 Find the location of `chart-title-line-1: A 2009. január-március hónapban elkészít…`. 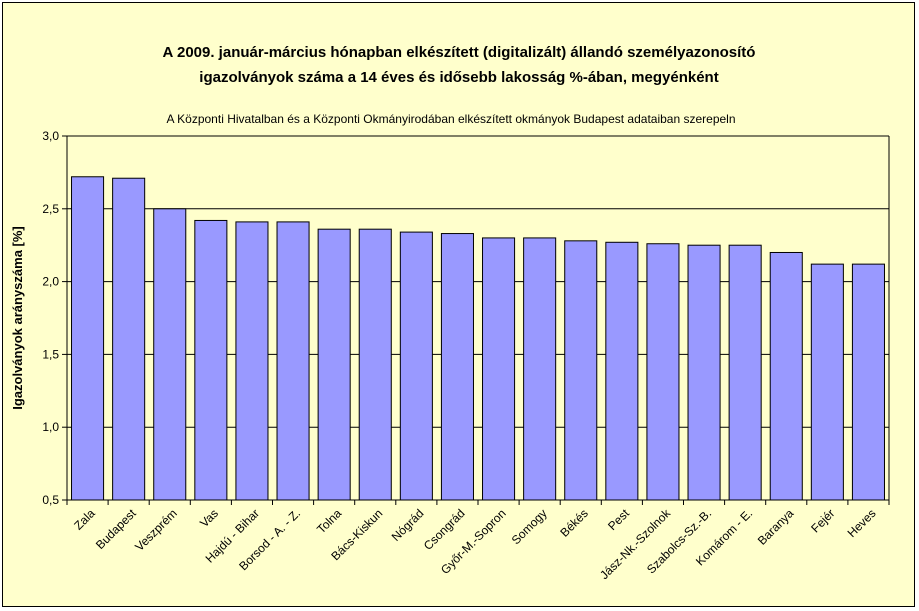

chart-title-line-1: A 2009. január-március hónapban elkészít… is located at coordinates (459, 52).